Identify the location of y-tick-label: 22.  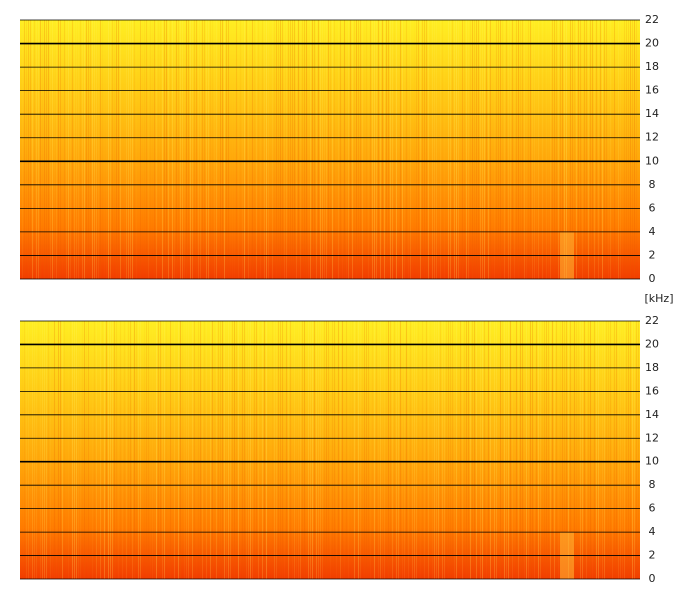
(652, 320).